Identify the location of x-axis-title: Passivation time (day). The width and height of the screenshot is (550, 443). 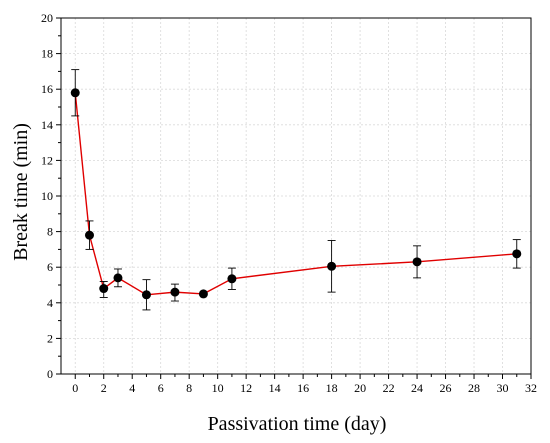
(297, 424).